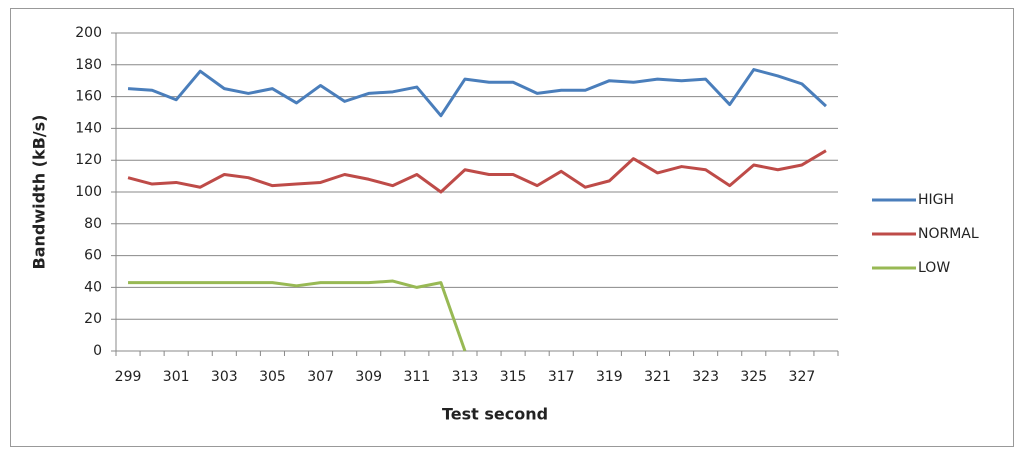  What do you see at coordinates (272, 377) in the screenshot?
I see `x-tick-label: 305` at bounding box center [272, 377].